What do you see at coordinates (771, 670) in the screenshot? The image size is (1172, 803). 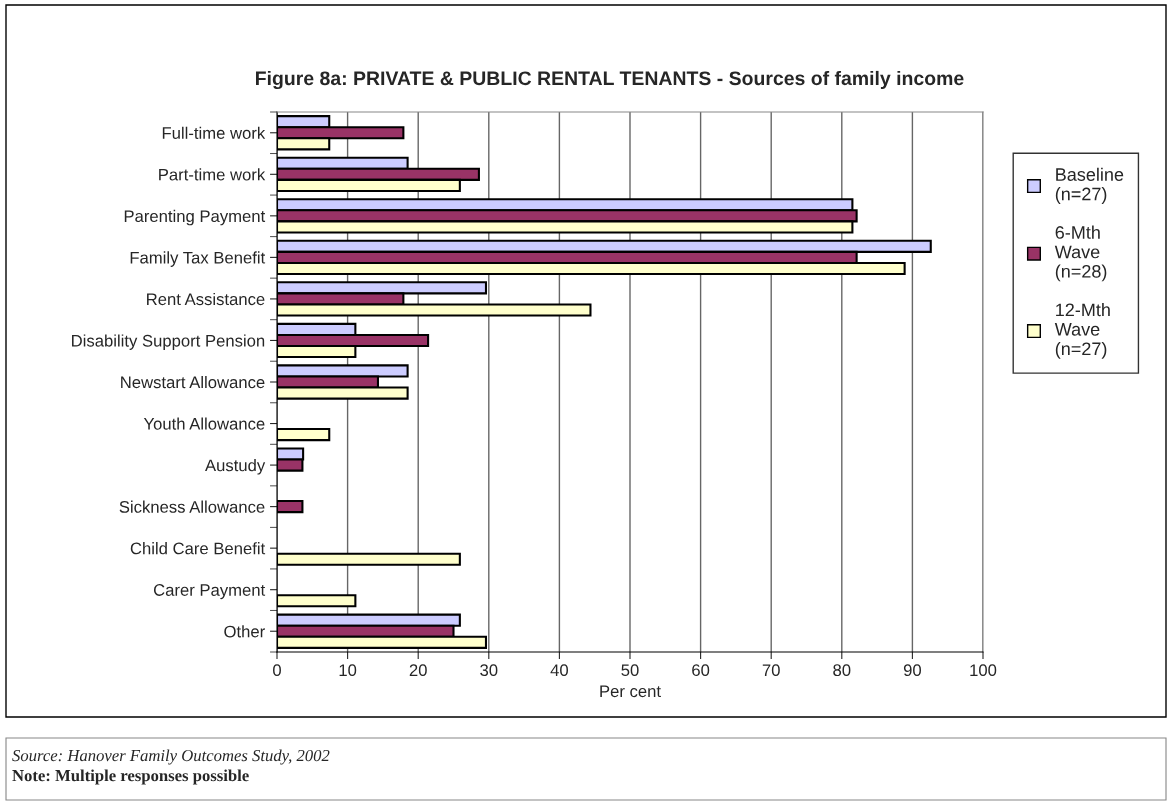 I see `x-tick-label: 70` at bounding box center [771, 670].